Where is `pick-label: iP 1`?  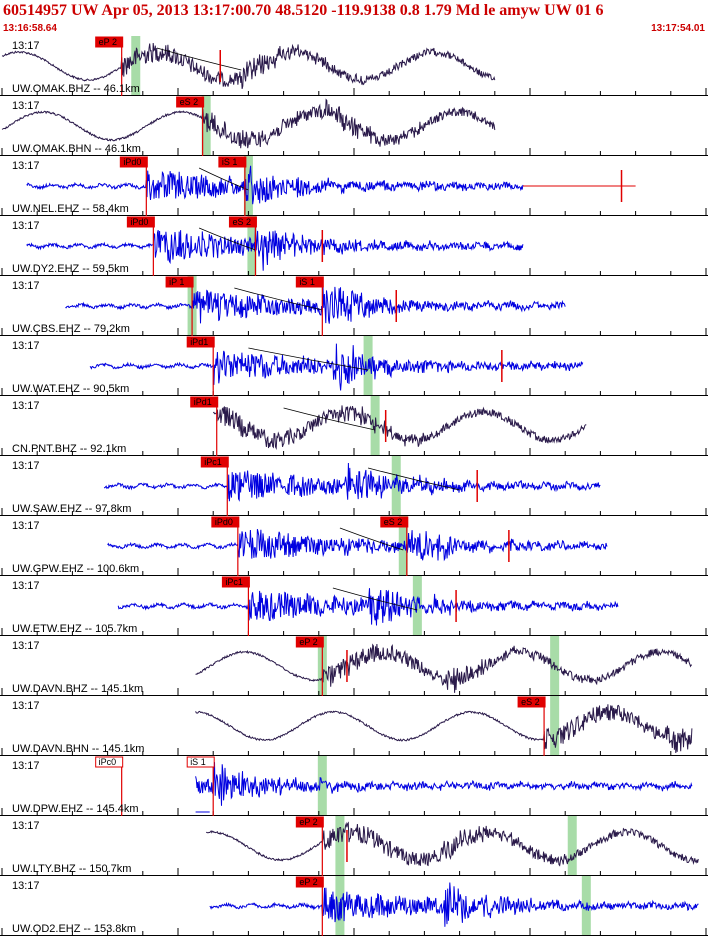 pick-label: iP 1 is located at coordinates (176, 282).